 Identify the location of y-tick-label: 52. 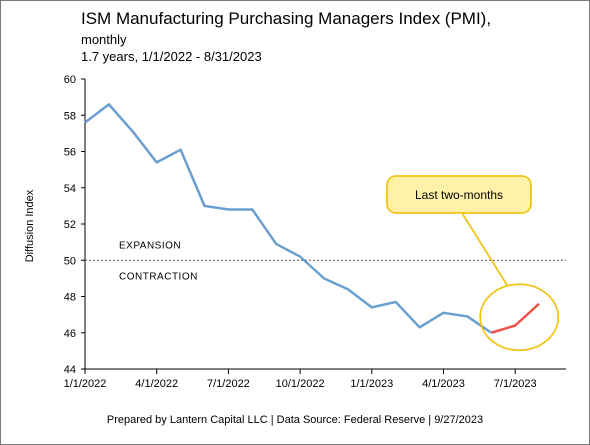
(70, 225).